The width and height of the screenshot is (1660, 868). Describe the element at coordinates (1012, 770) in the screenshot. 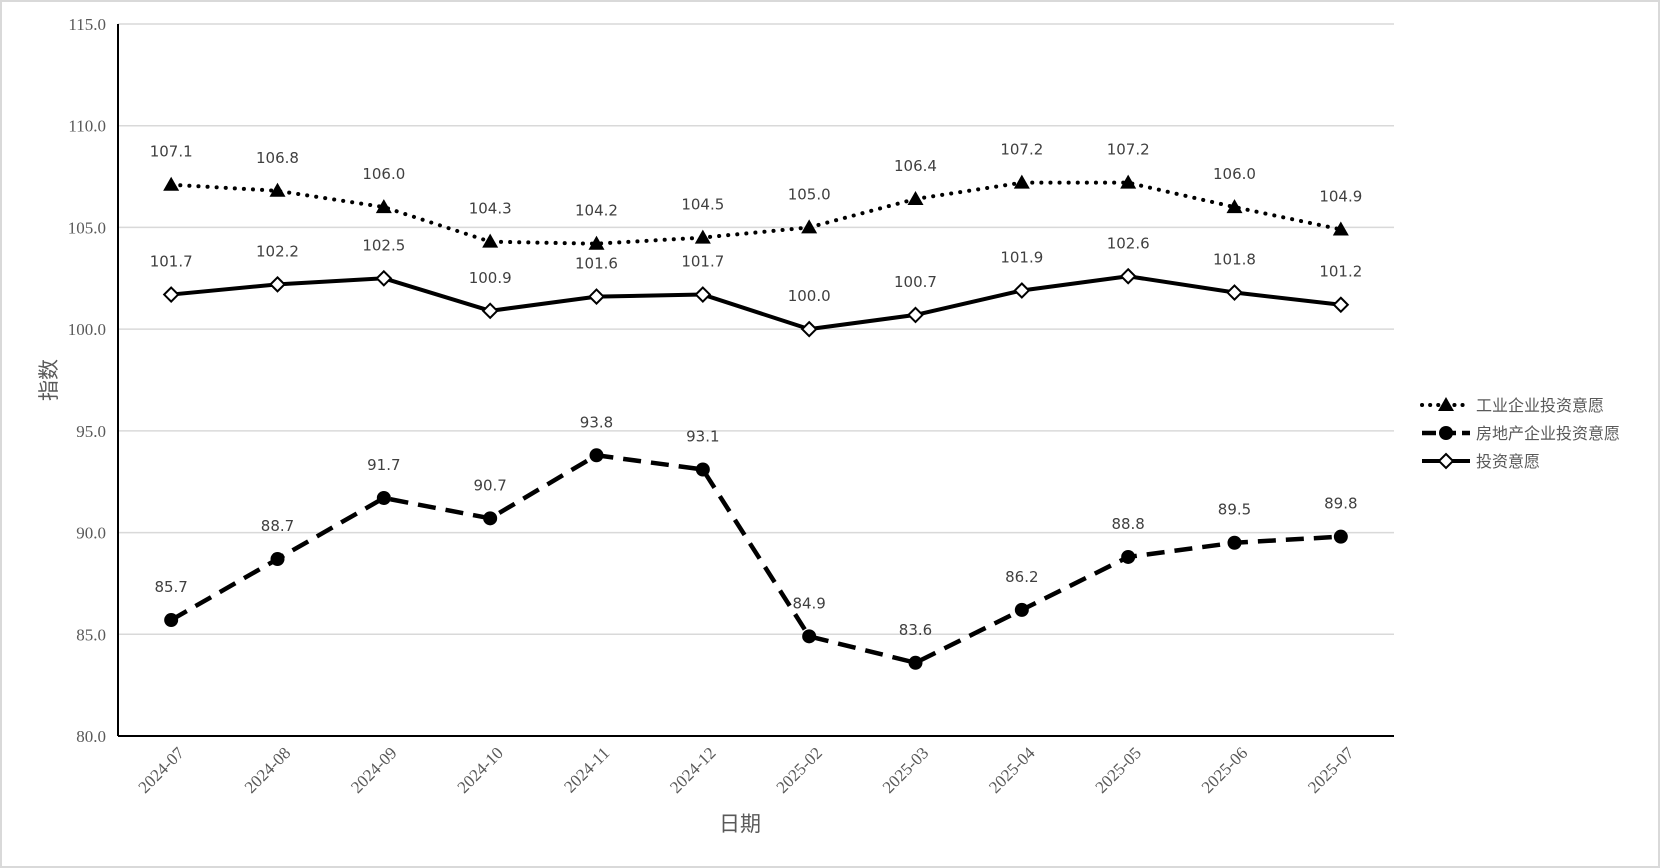

I see `x-tick-label: 2025-04` at that location.